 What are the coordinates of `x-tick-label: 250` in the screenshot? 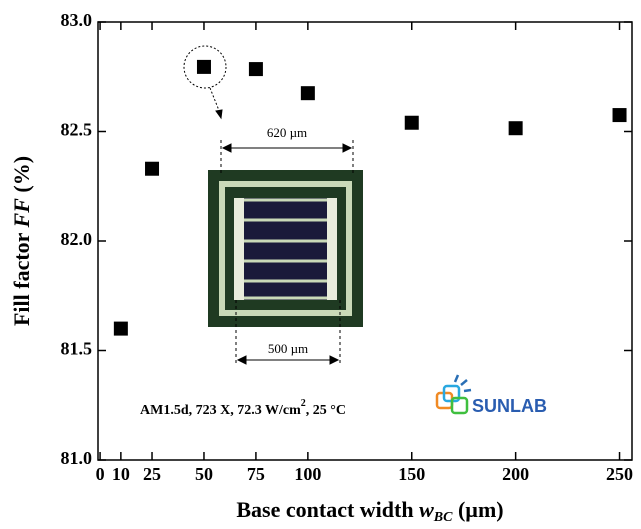 It's located at (619, 474).